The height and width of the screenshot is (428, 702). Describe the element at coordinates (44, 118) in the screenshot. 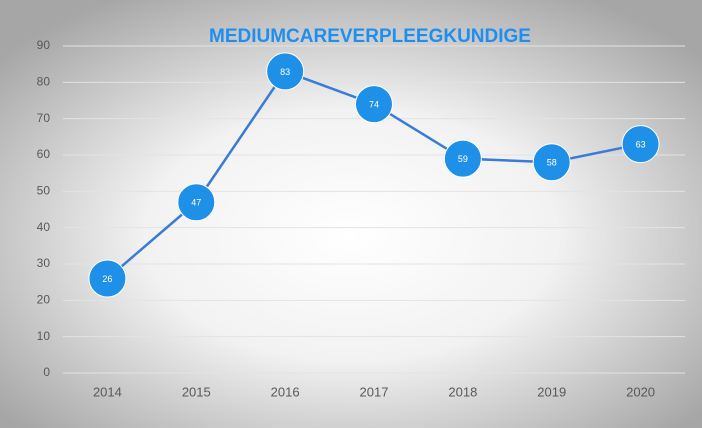

I see `y-tick-label: 70` at that location.